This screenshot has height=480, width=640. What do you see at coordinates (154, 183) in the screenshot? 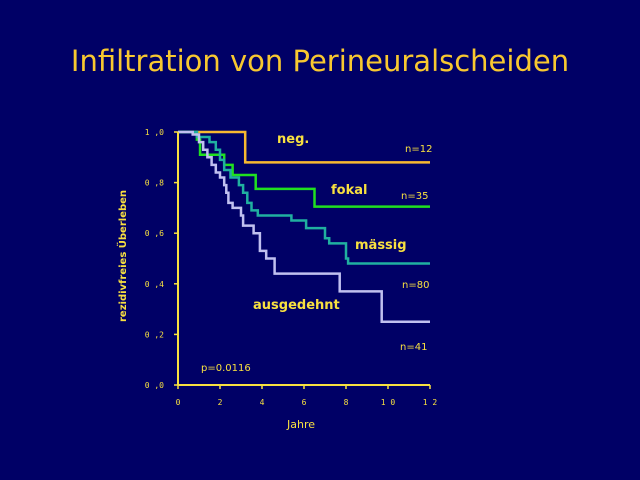
I see `y-tick-label: 0 ,8` at bounding box center [154, 183].